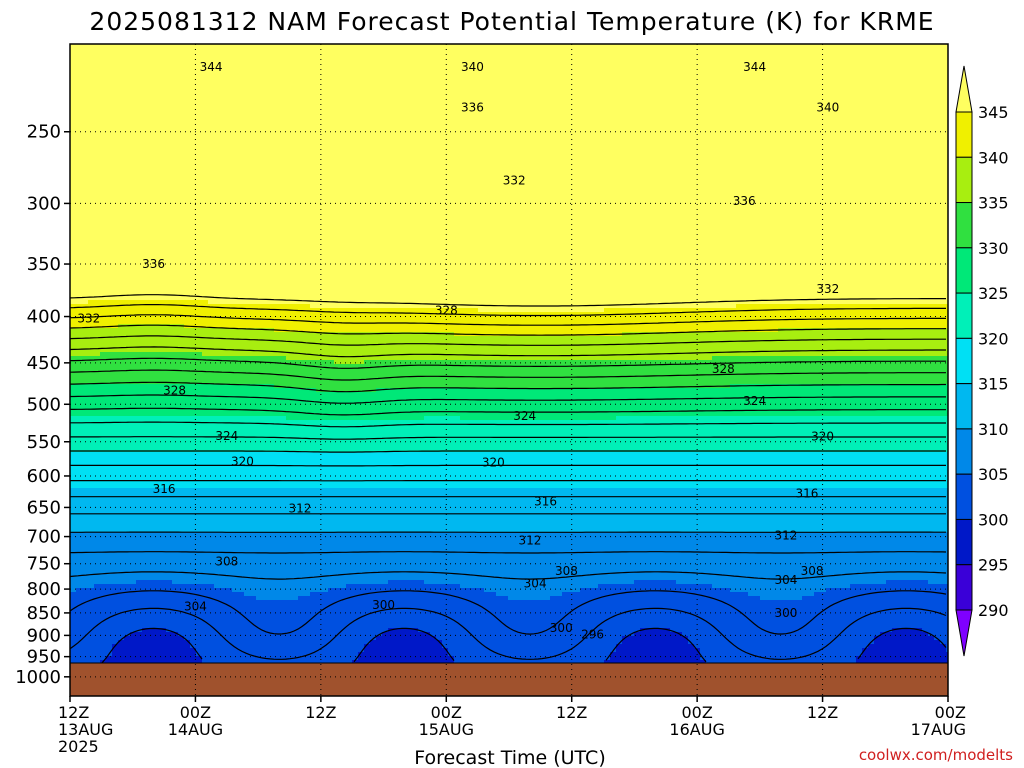  What do you see at coordinates (696, 729) in the screenshot?
I see `x-tick-label: 16AUG` at bounding box center [696, 729].